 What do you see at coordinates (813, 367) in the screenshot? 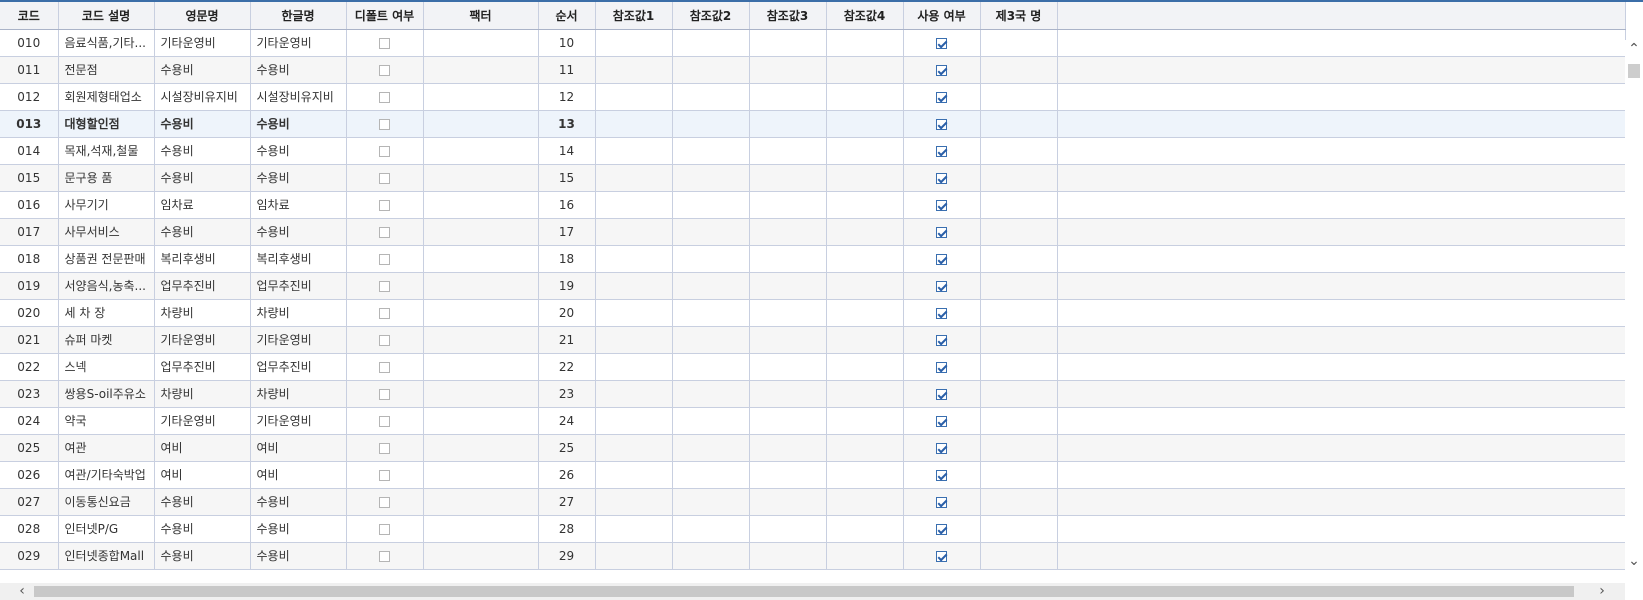
I see `table-row: 022 스넥 업무추진비 업무추진비 22` at bounding box center [813, 367].